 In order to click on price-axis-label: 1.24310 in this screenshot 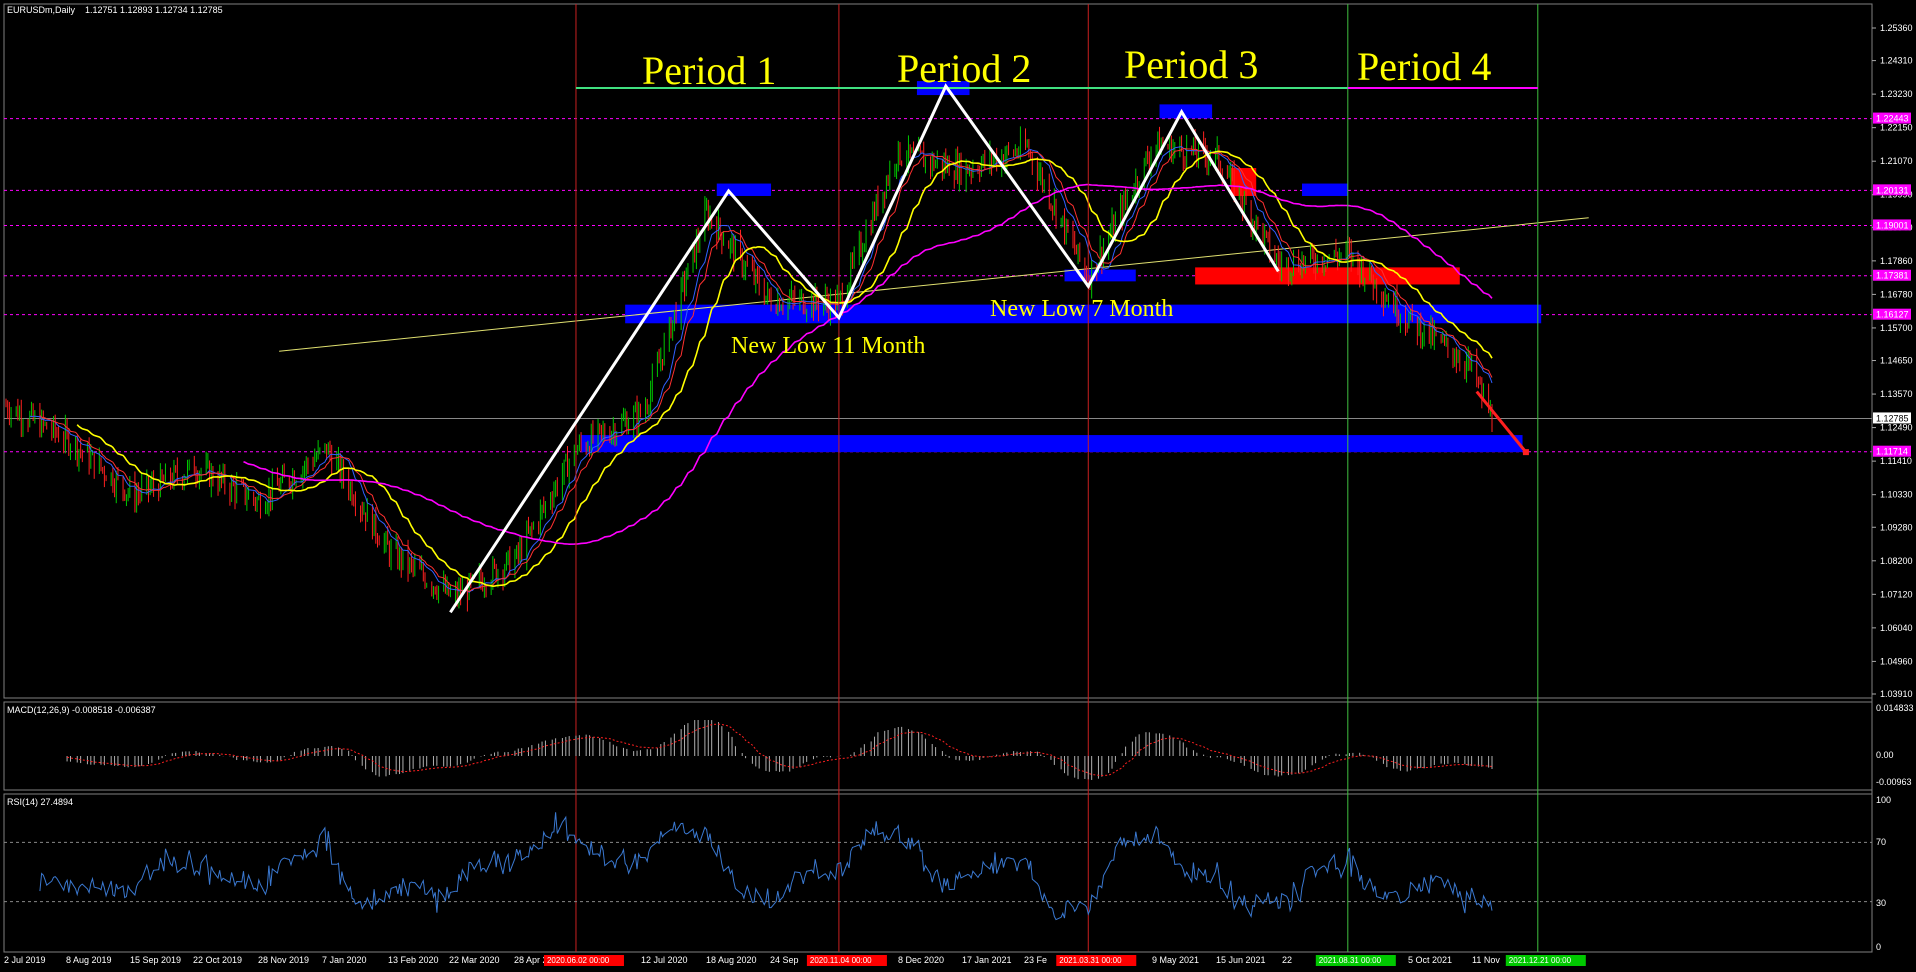, I will do `click(1896, 61)`.